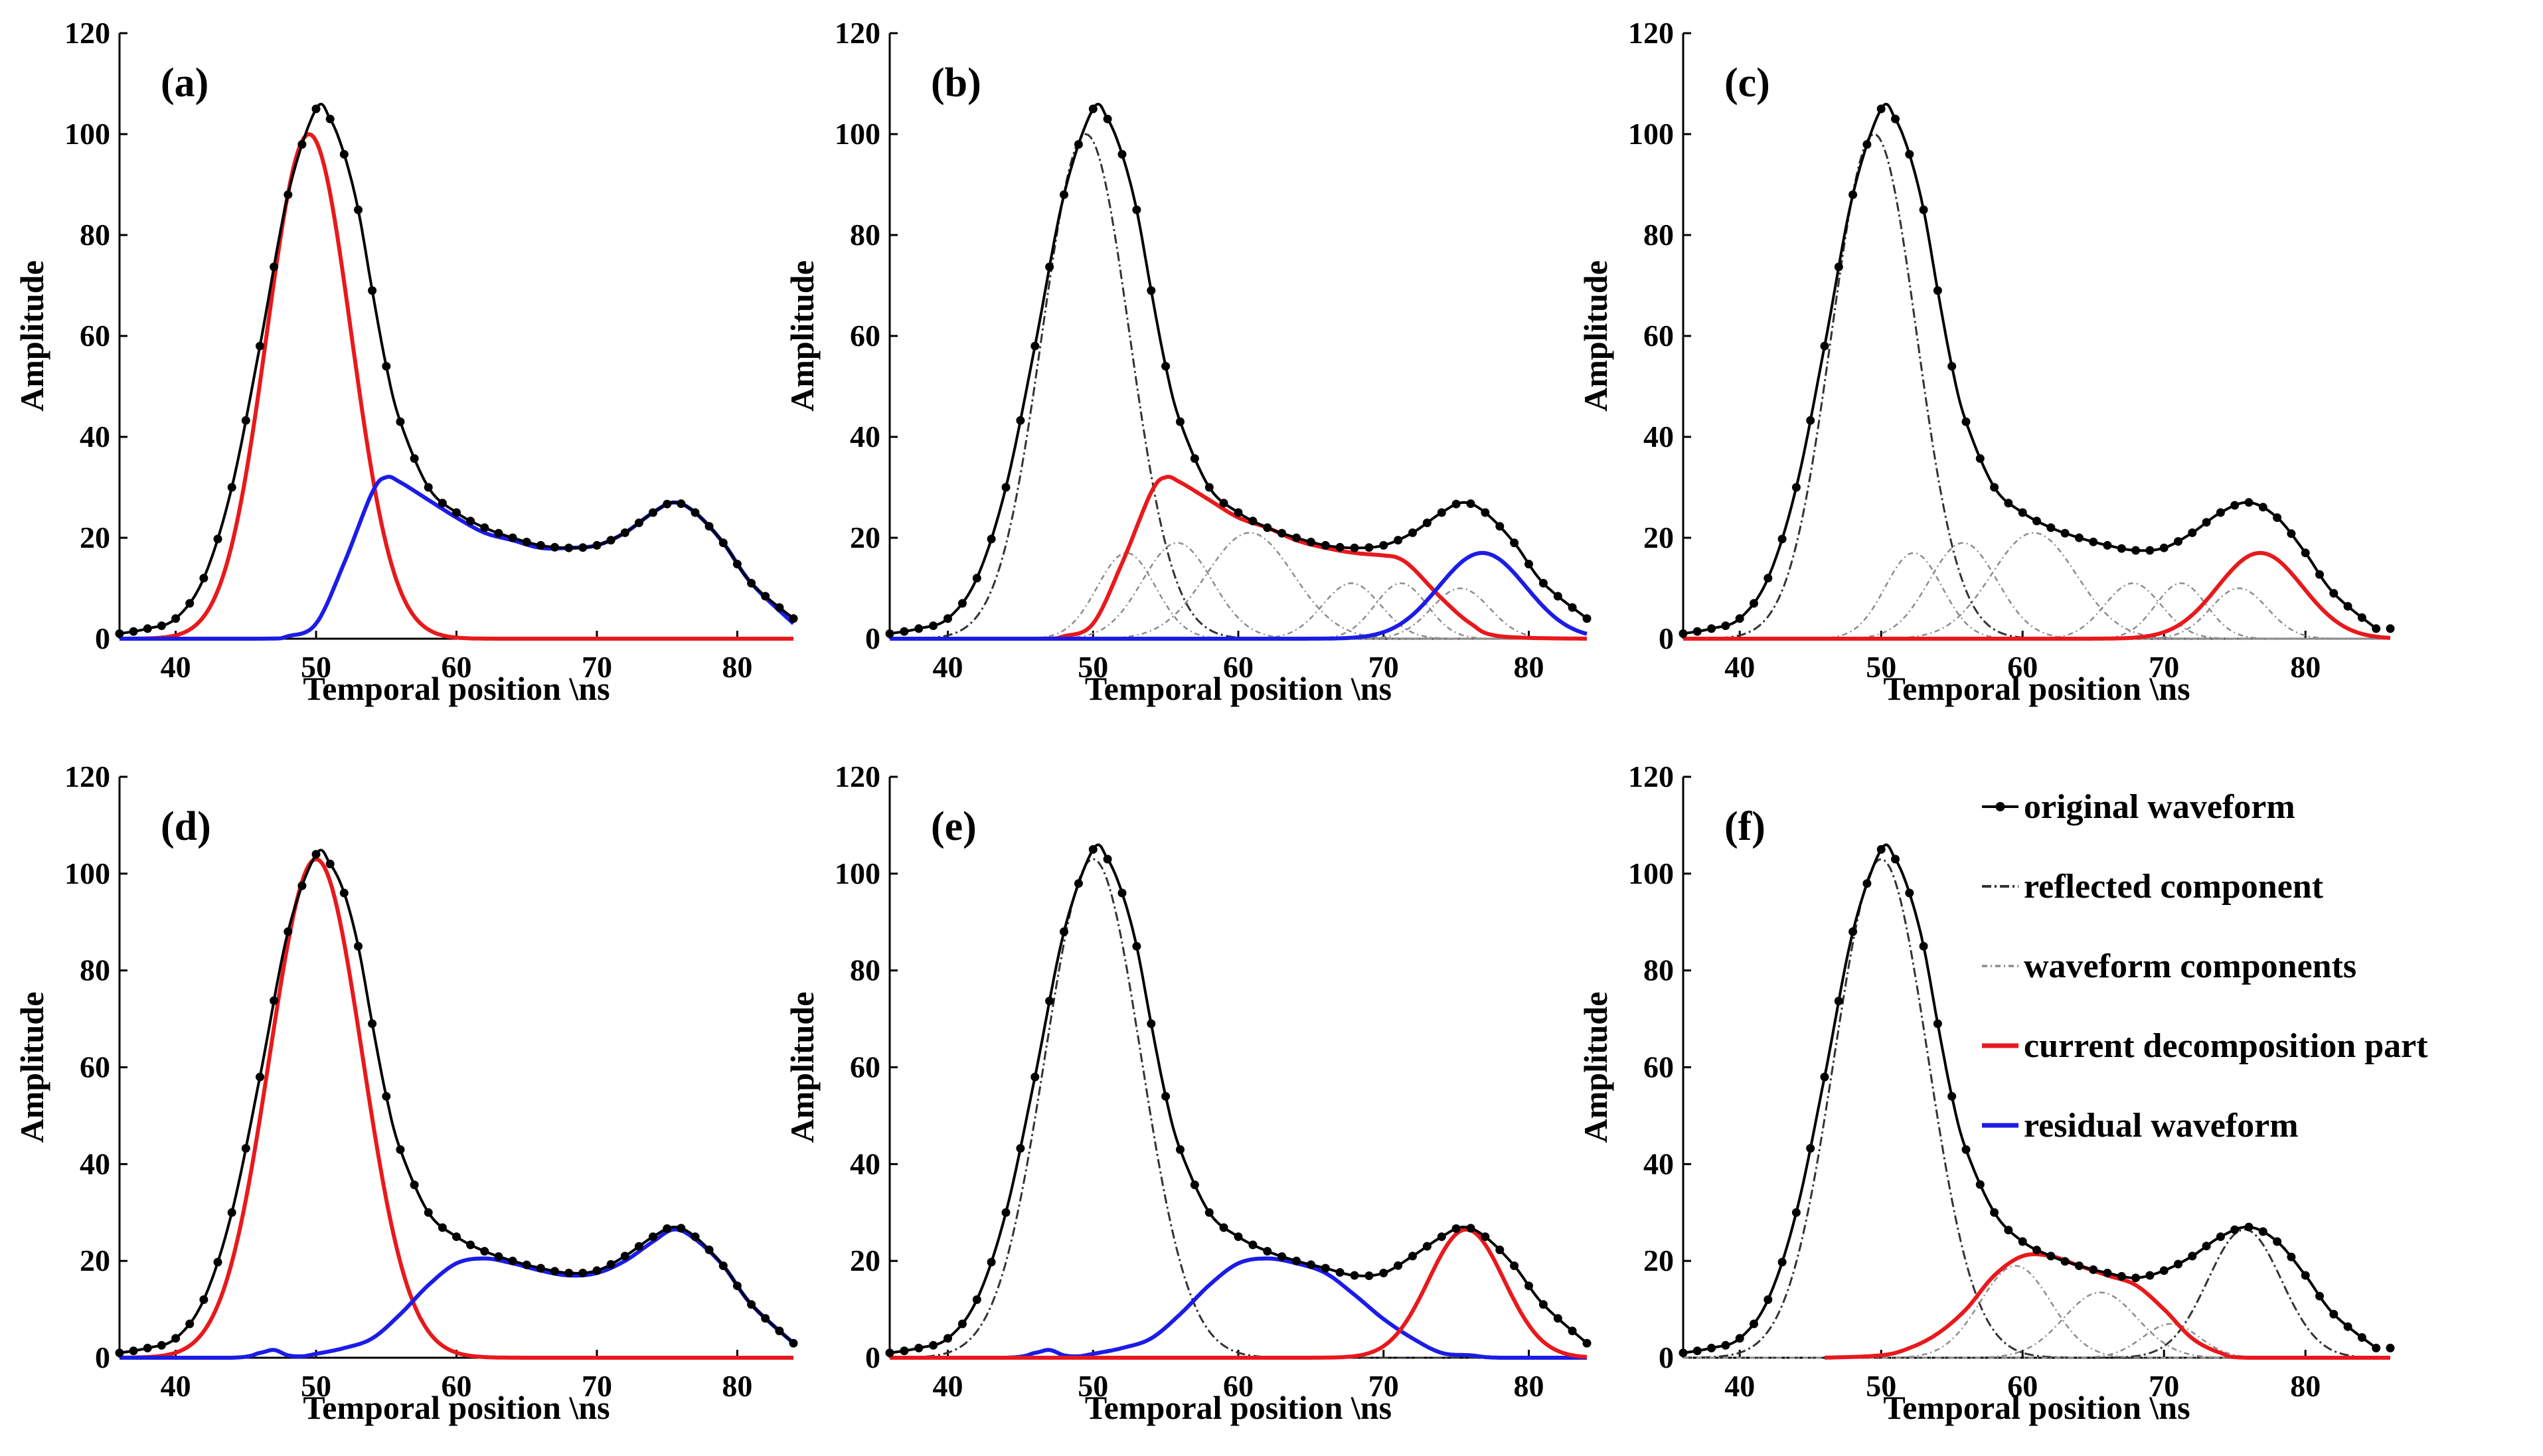 This screenshot has width=2543, height=1456. Describe the element at coordinates (87, 134) in the screenshot. I see `y-tick-label: 100` at that location.